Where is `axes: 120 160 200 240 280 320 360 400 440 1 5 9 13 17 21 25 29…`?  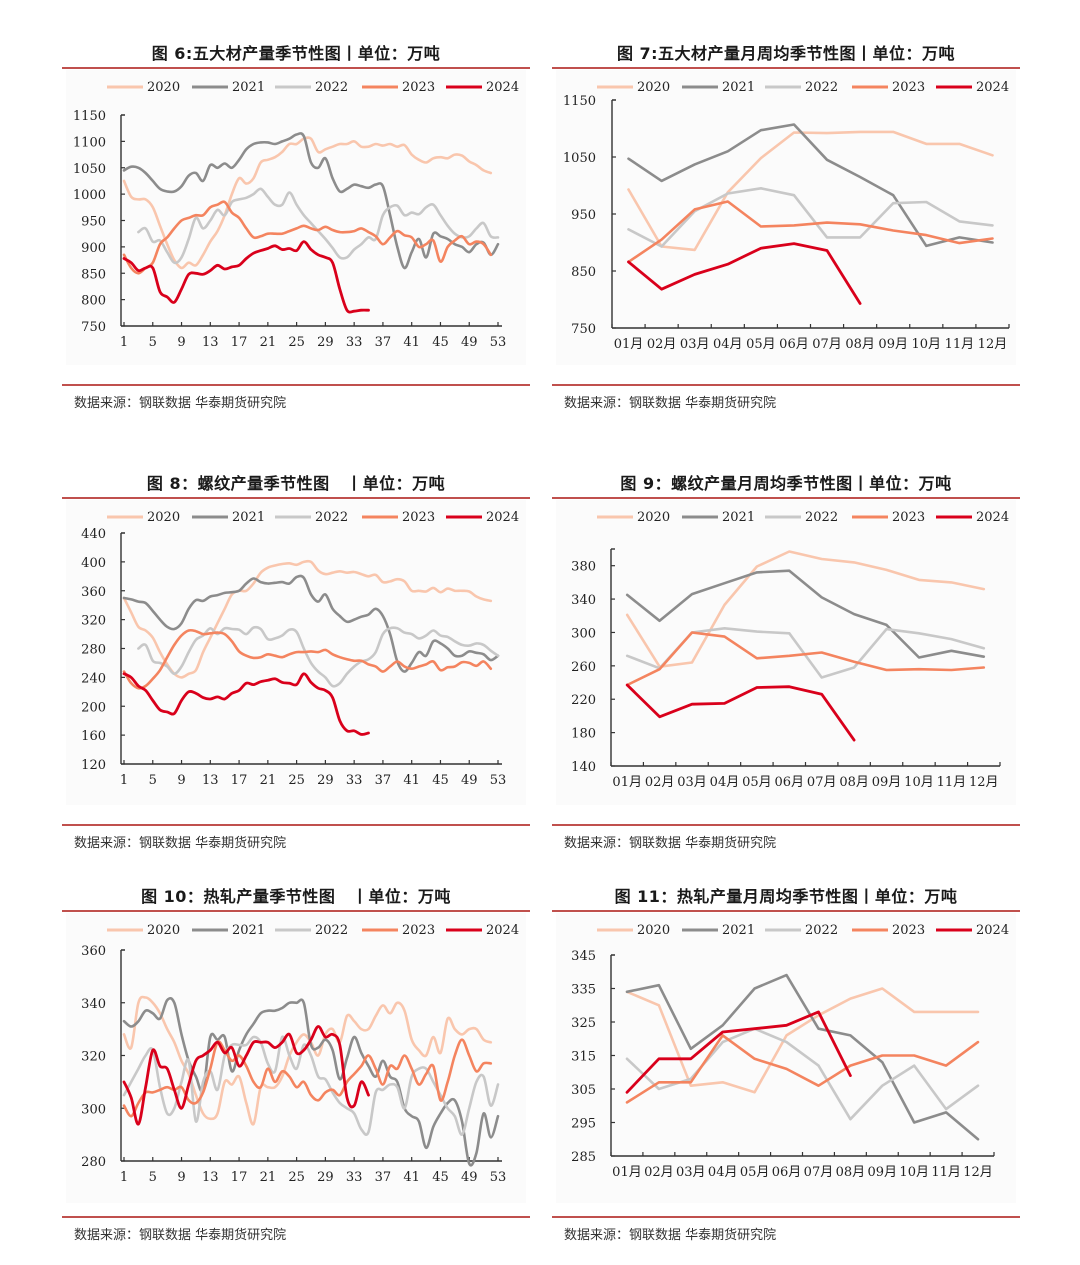
axes: 120 160 200 240 280 320 360 400 440 1 5 9 13 17 21 25 29… is located at coordinates (293, 657).